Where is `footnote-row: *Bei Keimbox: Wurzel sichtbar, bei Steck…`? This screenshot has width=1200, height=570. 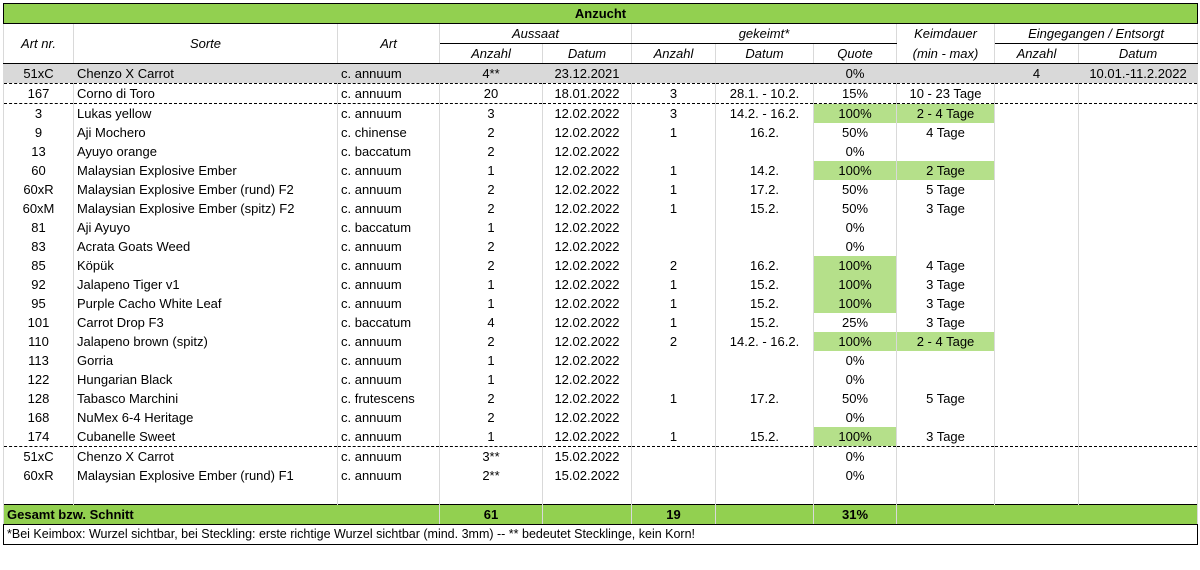 footnote-row: *Bei Keimbox: Wurzel sichtbar, bei Steck… is located at coordinates (600, 534).